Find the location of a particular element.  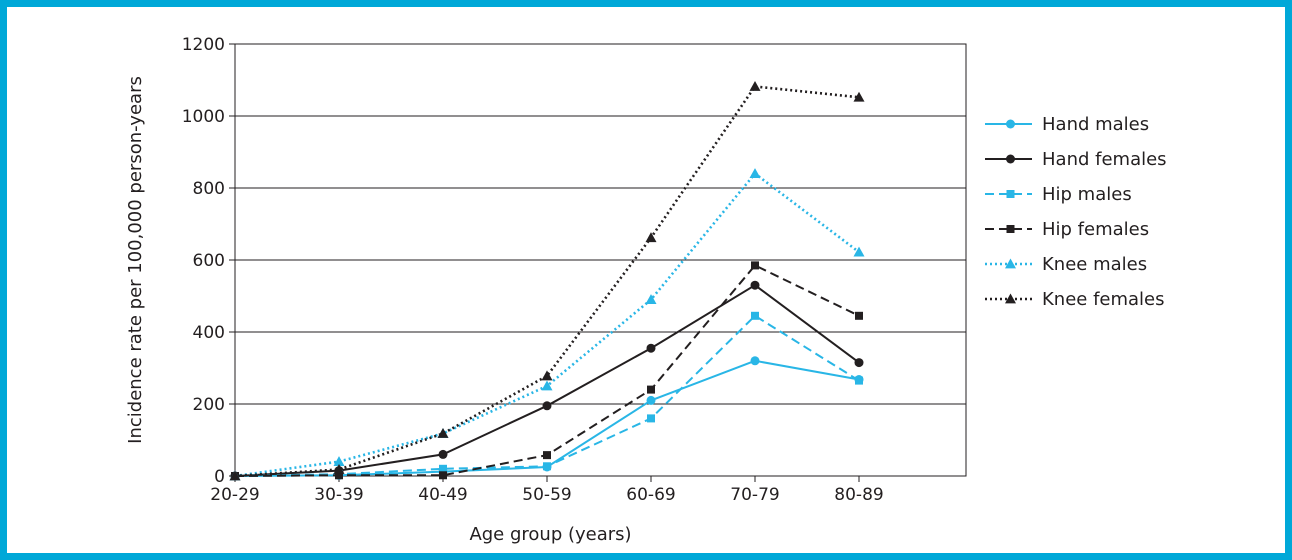

x-tick-label: 50-59 is located at coordinates (546, 495).